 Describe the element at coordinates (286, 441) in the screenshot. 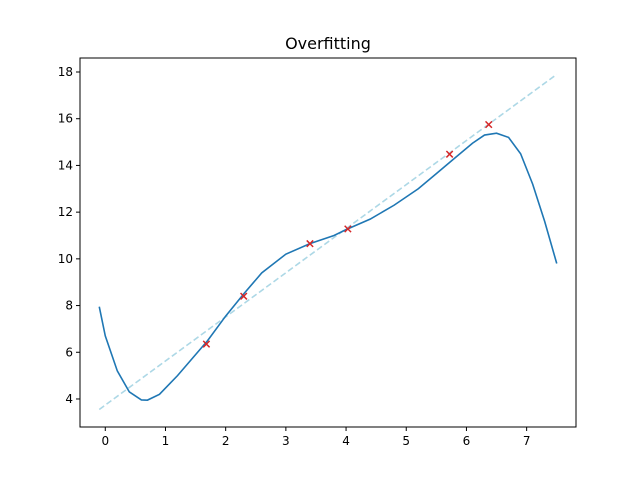

I see `x-tick-label: 3` at that location.